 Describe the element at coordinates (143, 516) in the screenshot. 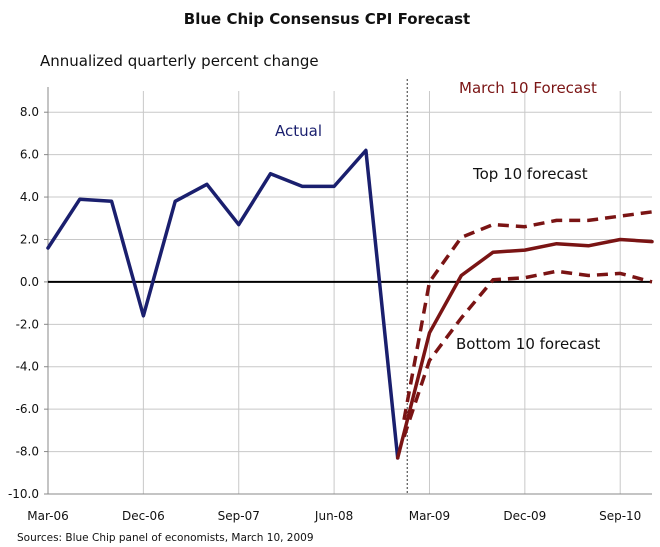

I see `x-tick-label: Dec-06` at that location.